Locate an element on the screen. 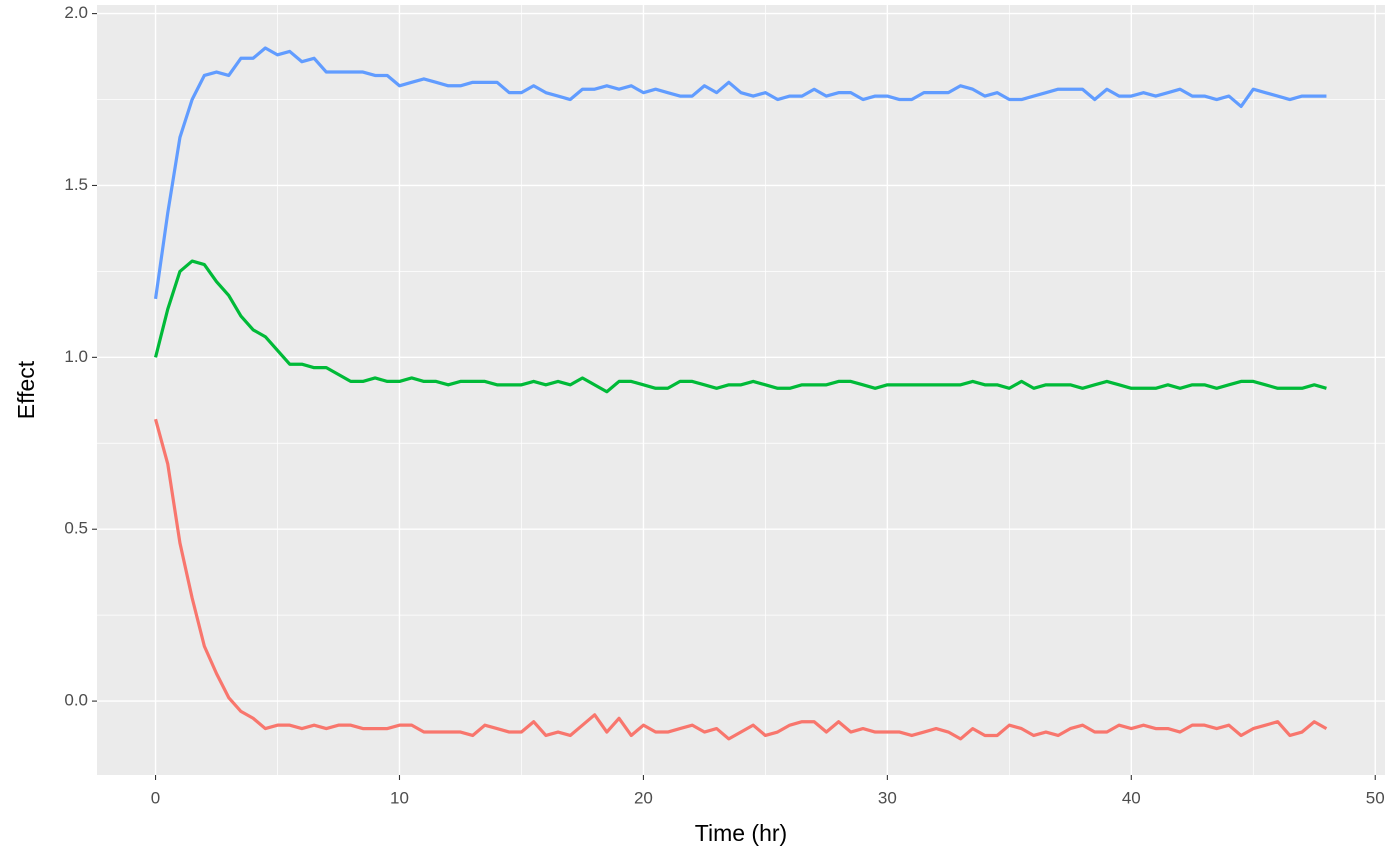 Image resolution: width=1400 pixels, height=865 pixels. x-tick-label: 0 is located at coordinates (155, 797).